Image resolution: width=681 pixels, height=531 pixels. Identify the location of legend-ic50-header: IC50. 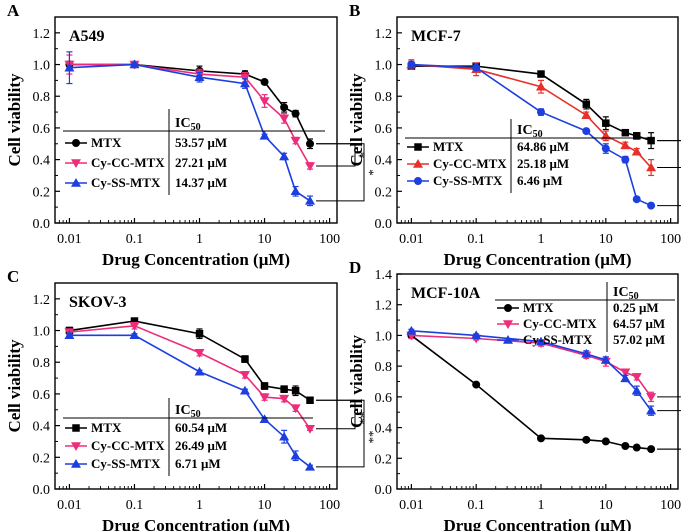
(188, 124).